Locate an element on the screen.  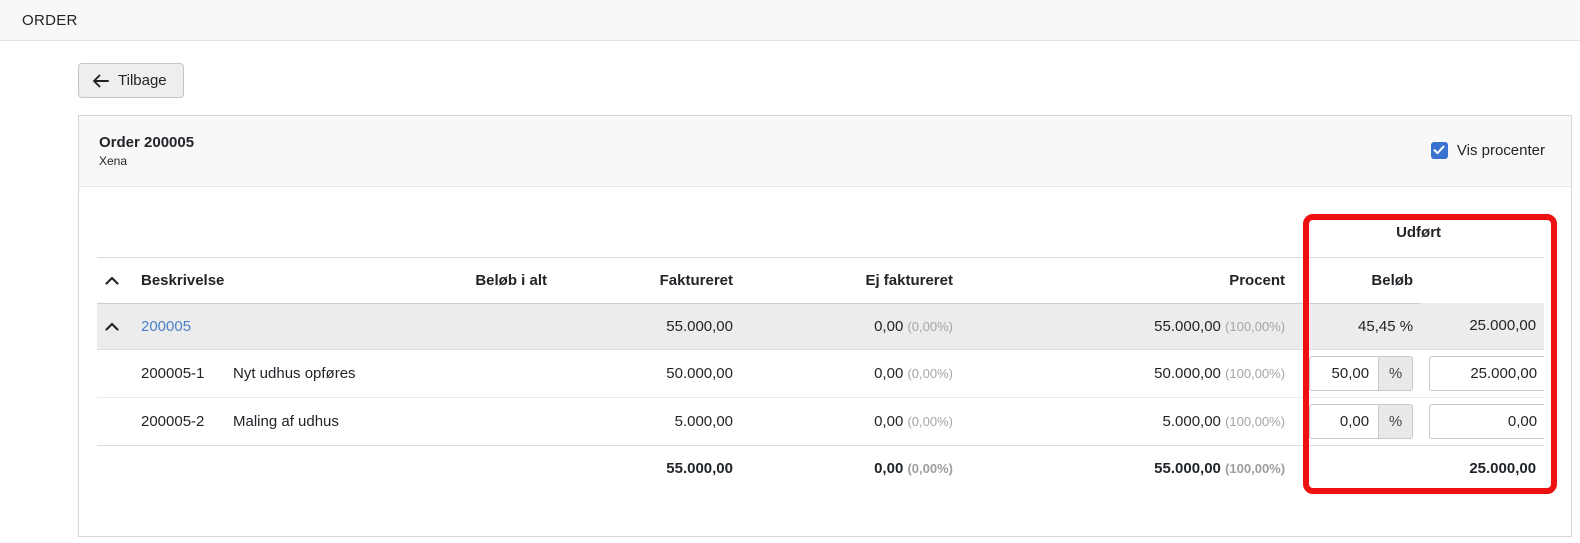
show-percent-control: Vis procenter is located at coordinates (1487, 151).